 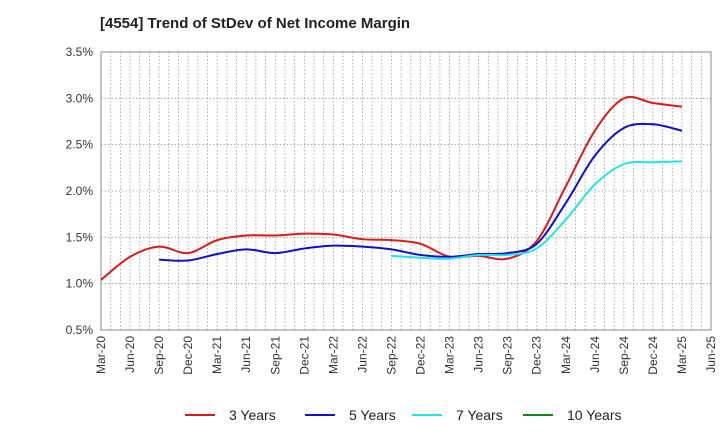 I want to click on x-tick-label: Jun-25, so click(x=711, y=354).